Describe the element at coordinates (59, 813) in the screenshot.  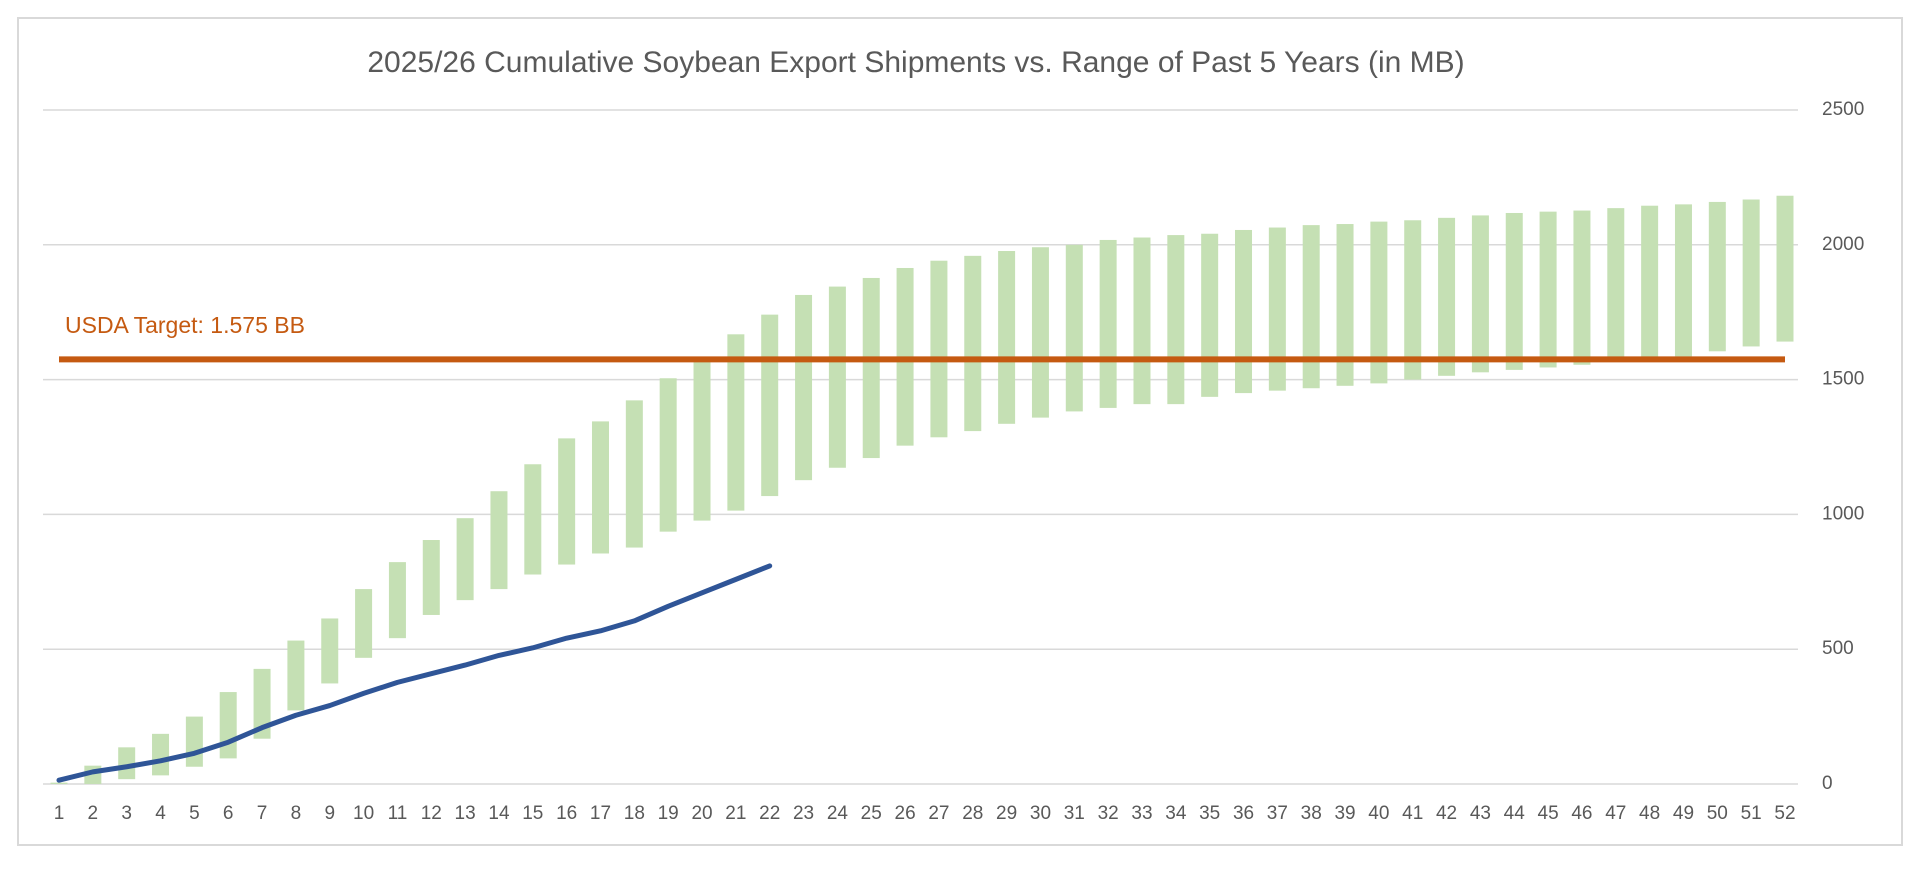
I see `x-tick-label: 1` at that location.